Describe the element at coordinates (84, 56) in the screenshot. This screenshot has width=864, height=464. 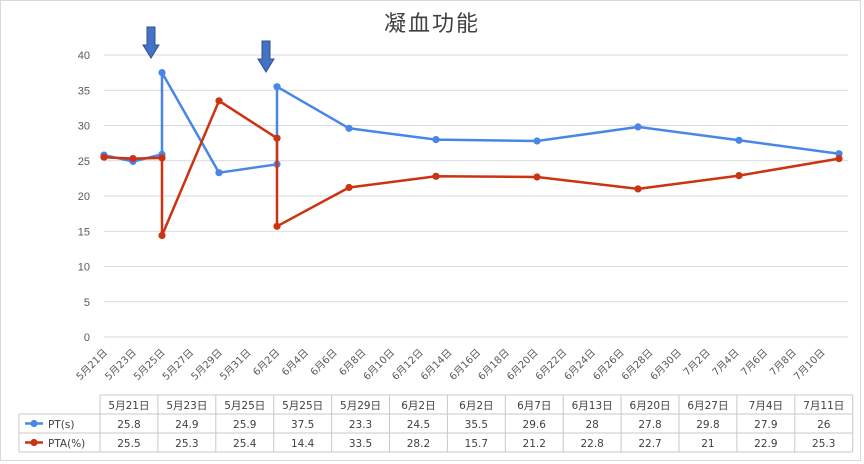
I see `y-tick-label: 40` at that location.